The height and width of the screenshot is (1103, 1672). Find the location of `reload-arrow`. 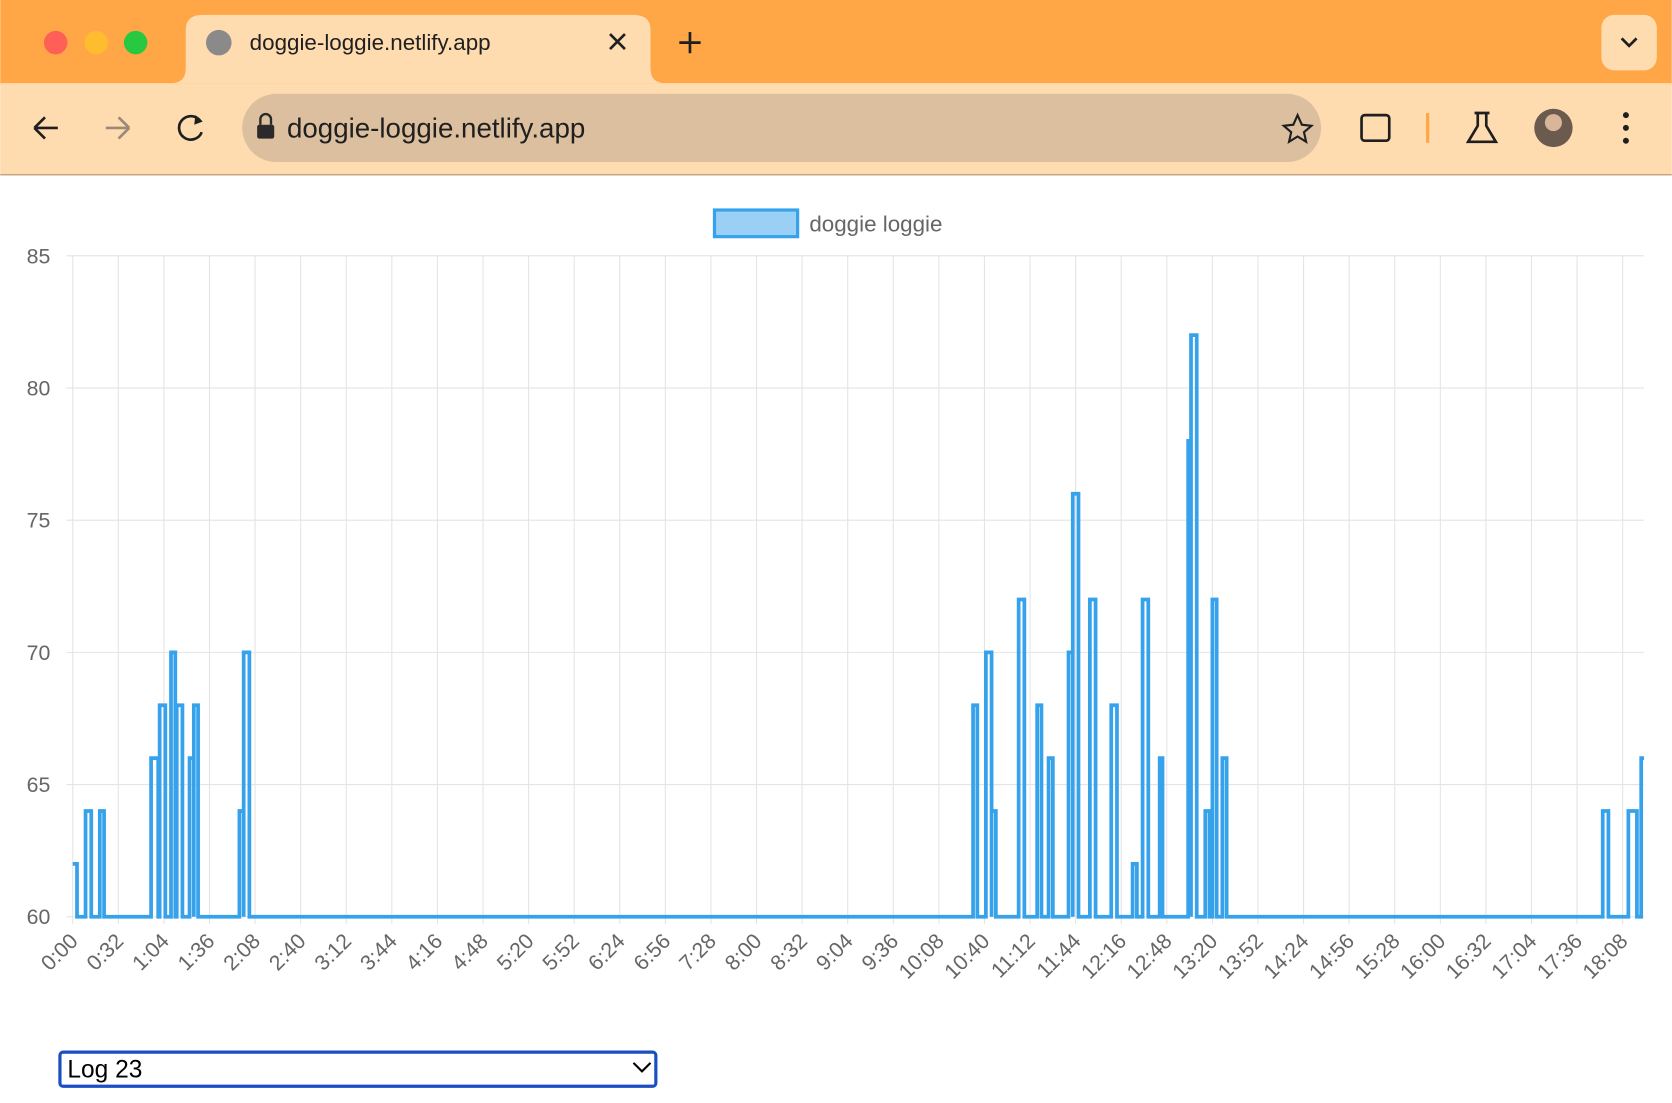

reload-arrow is located at coordinates (198, 120).